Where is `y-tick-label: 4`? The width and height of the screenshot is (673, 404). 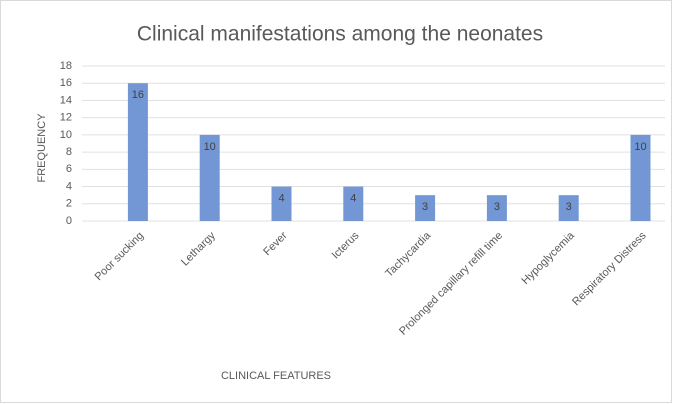
y-tick-label: 4 is located at coordinates (69, 186).